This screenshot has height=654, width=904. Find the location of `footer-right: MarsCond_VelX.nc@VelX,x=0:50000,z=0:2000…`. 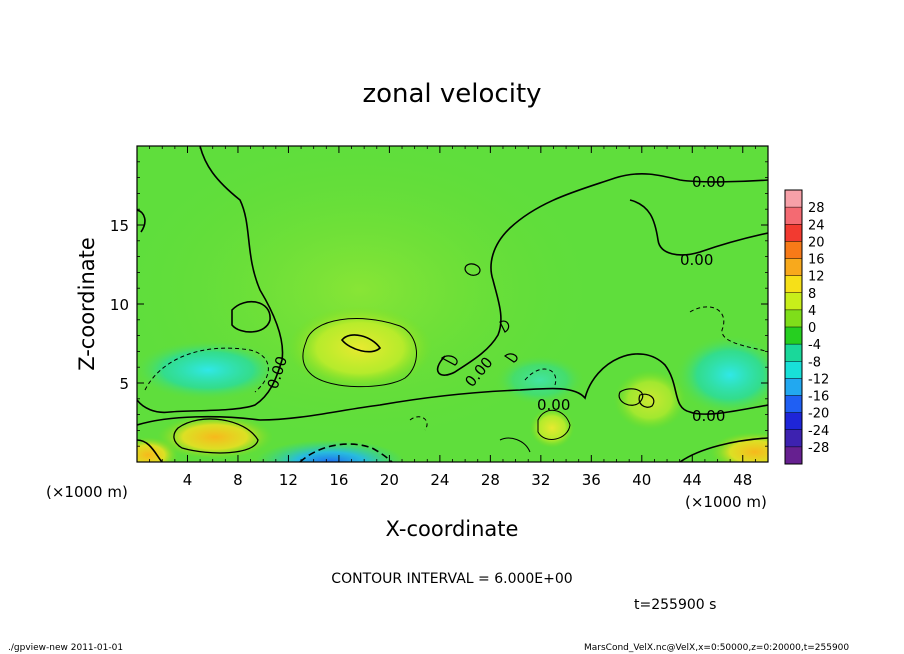

footer-right: MarsCond_VelX.nc@VelX,x=0:50000,z=0:2000… is located at coordinates (716, 648).